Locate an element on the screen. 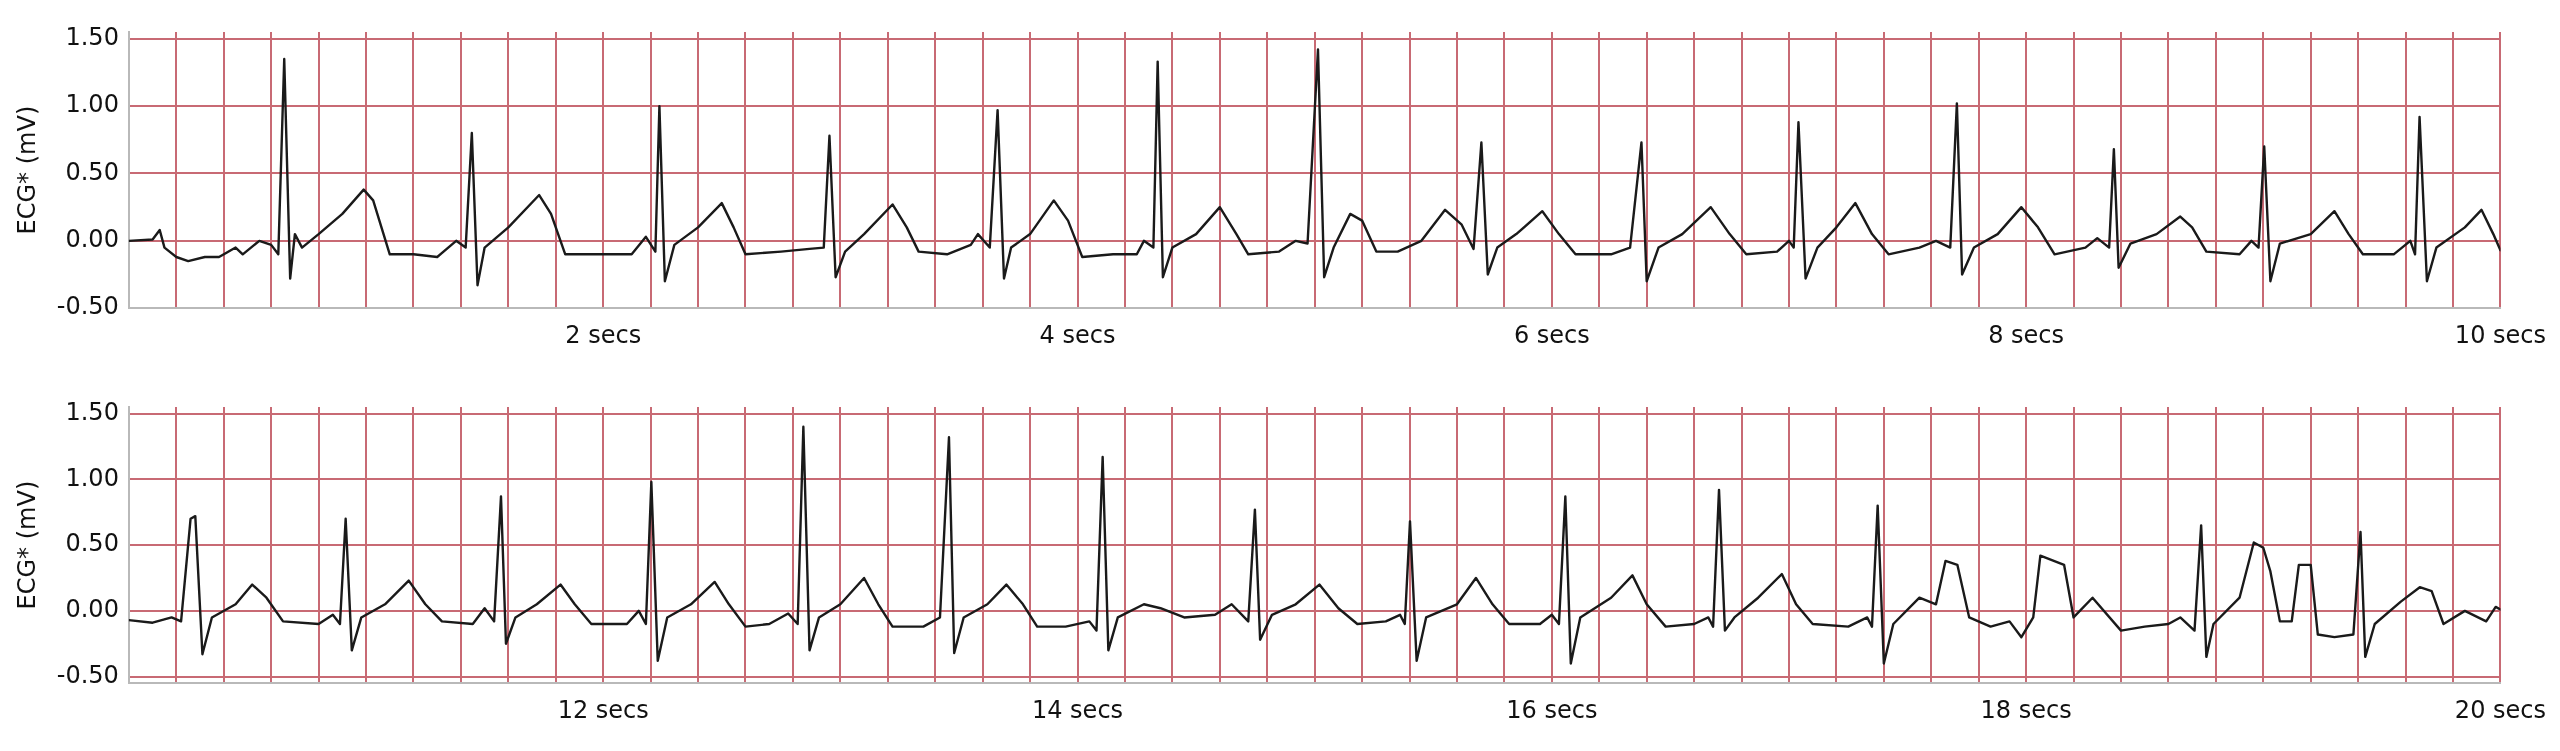 Image resolution: width=2560 pixels, height=751 pixels. x-tick-label: 20 secs is located at coordinates (2500, 709).